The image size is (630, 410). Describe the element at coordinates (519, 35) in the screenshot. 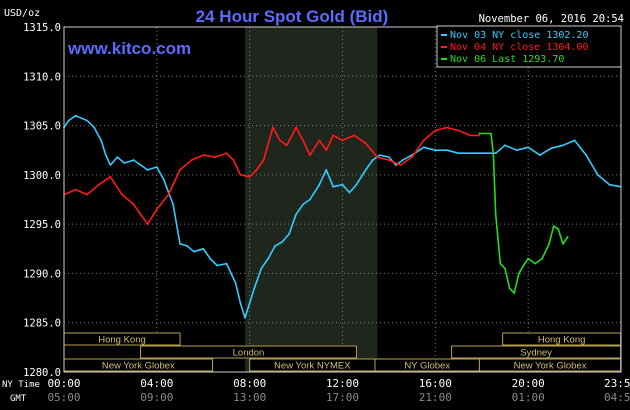

I see `legend-entry: Nov 03 NY close 1302.20` at that location.